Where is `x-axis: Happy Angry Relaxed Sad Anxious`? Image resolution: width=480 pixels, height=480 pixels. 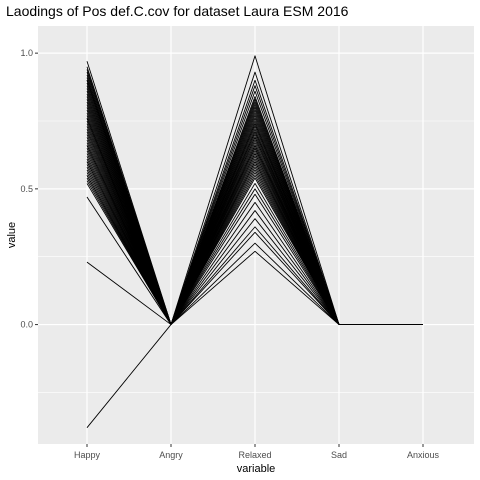 x-axis: Happy Angry Relaxed Sad Anxious is located at coordinates (257, 452).